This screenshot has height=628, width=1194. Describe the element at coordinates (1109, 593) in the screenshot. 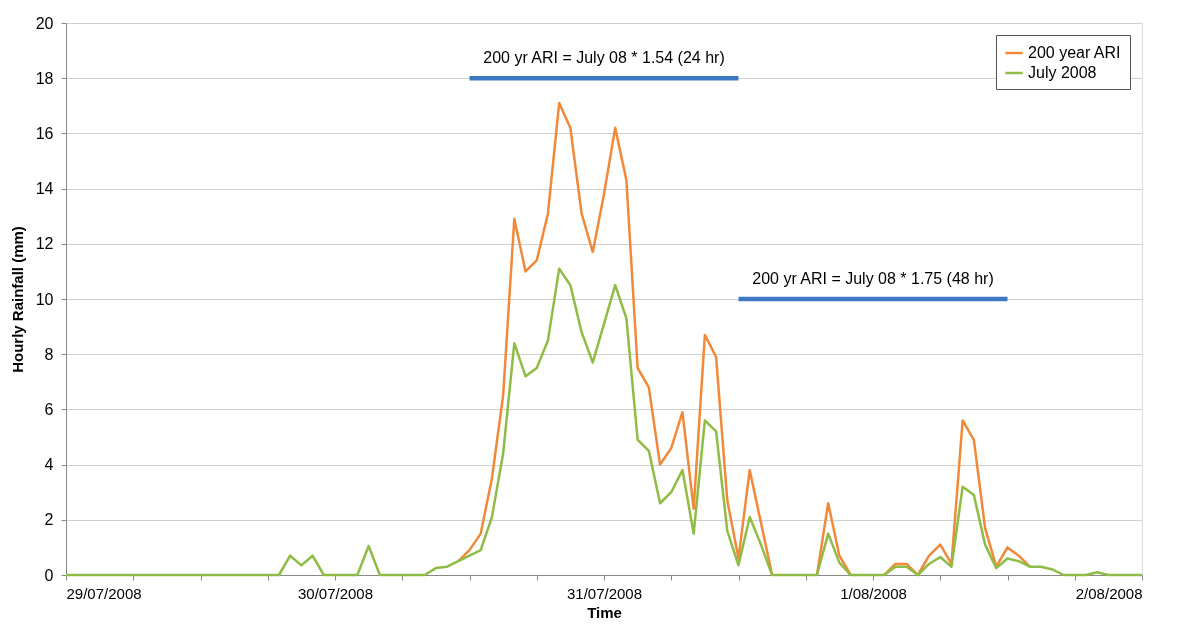

I see `x-tick-label: 2/08/2008` at that location.